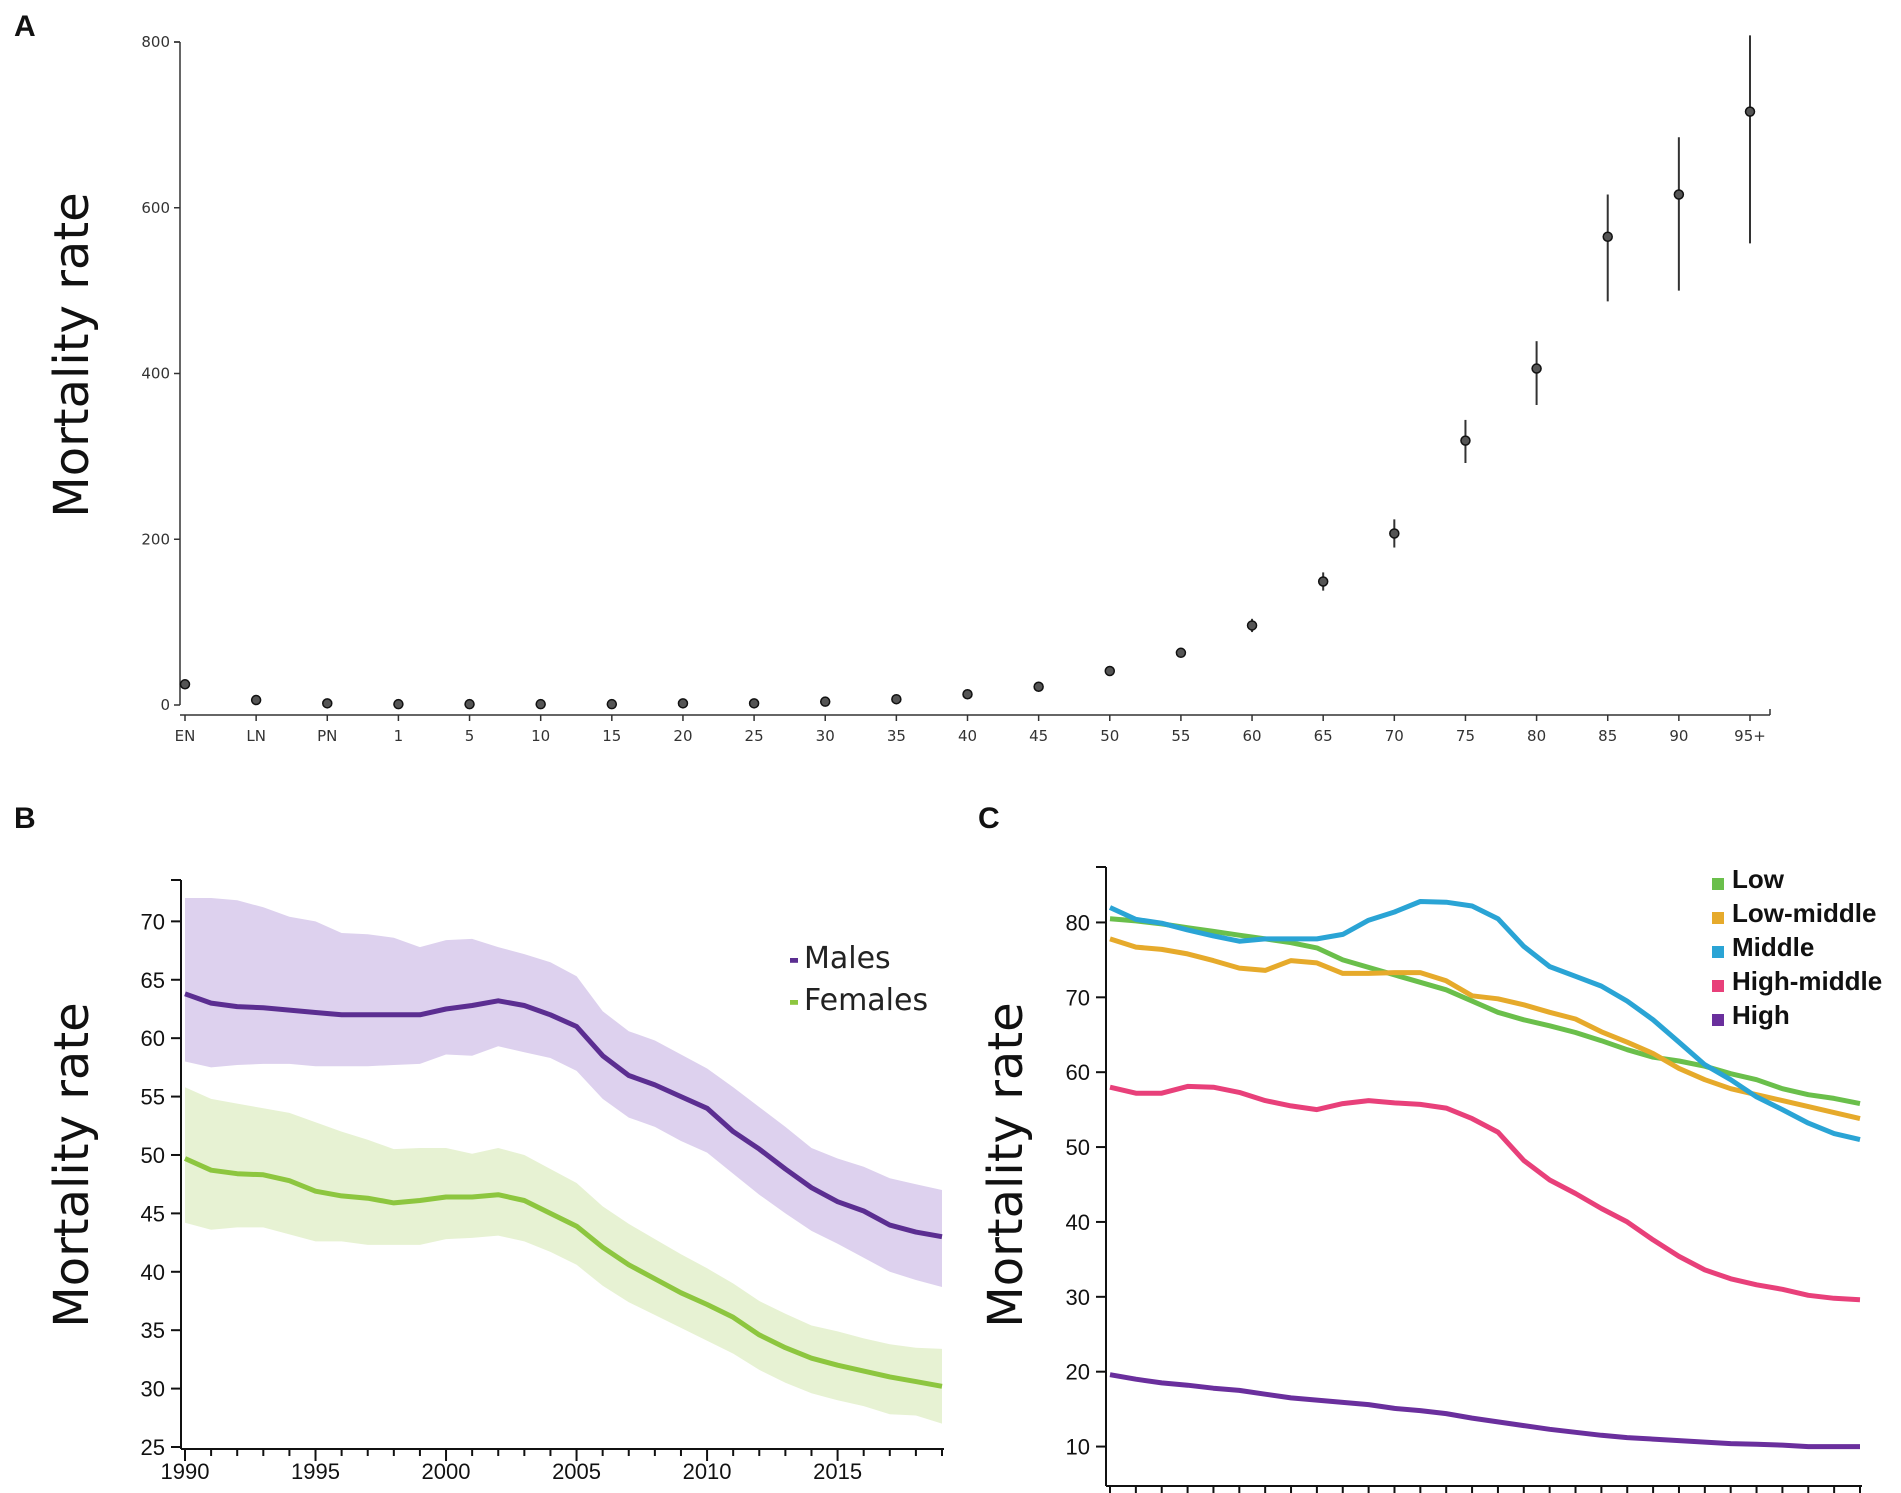 The height and width of the screenshot is (1493, 1901). Describe the element at coordinates (153, 980) in the screenshot. I see `panel-b-ytick-label: 65` at that location.